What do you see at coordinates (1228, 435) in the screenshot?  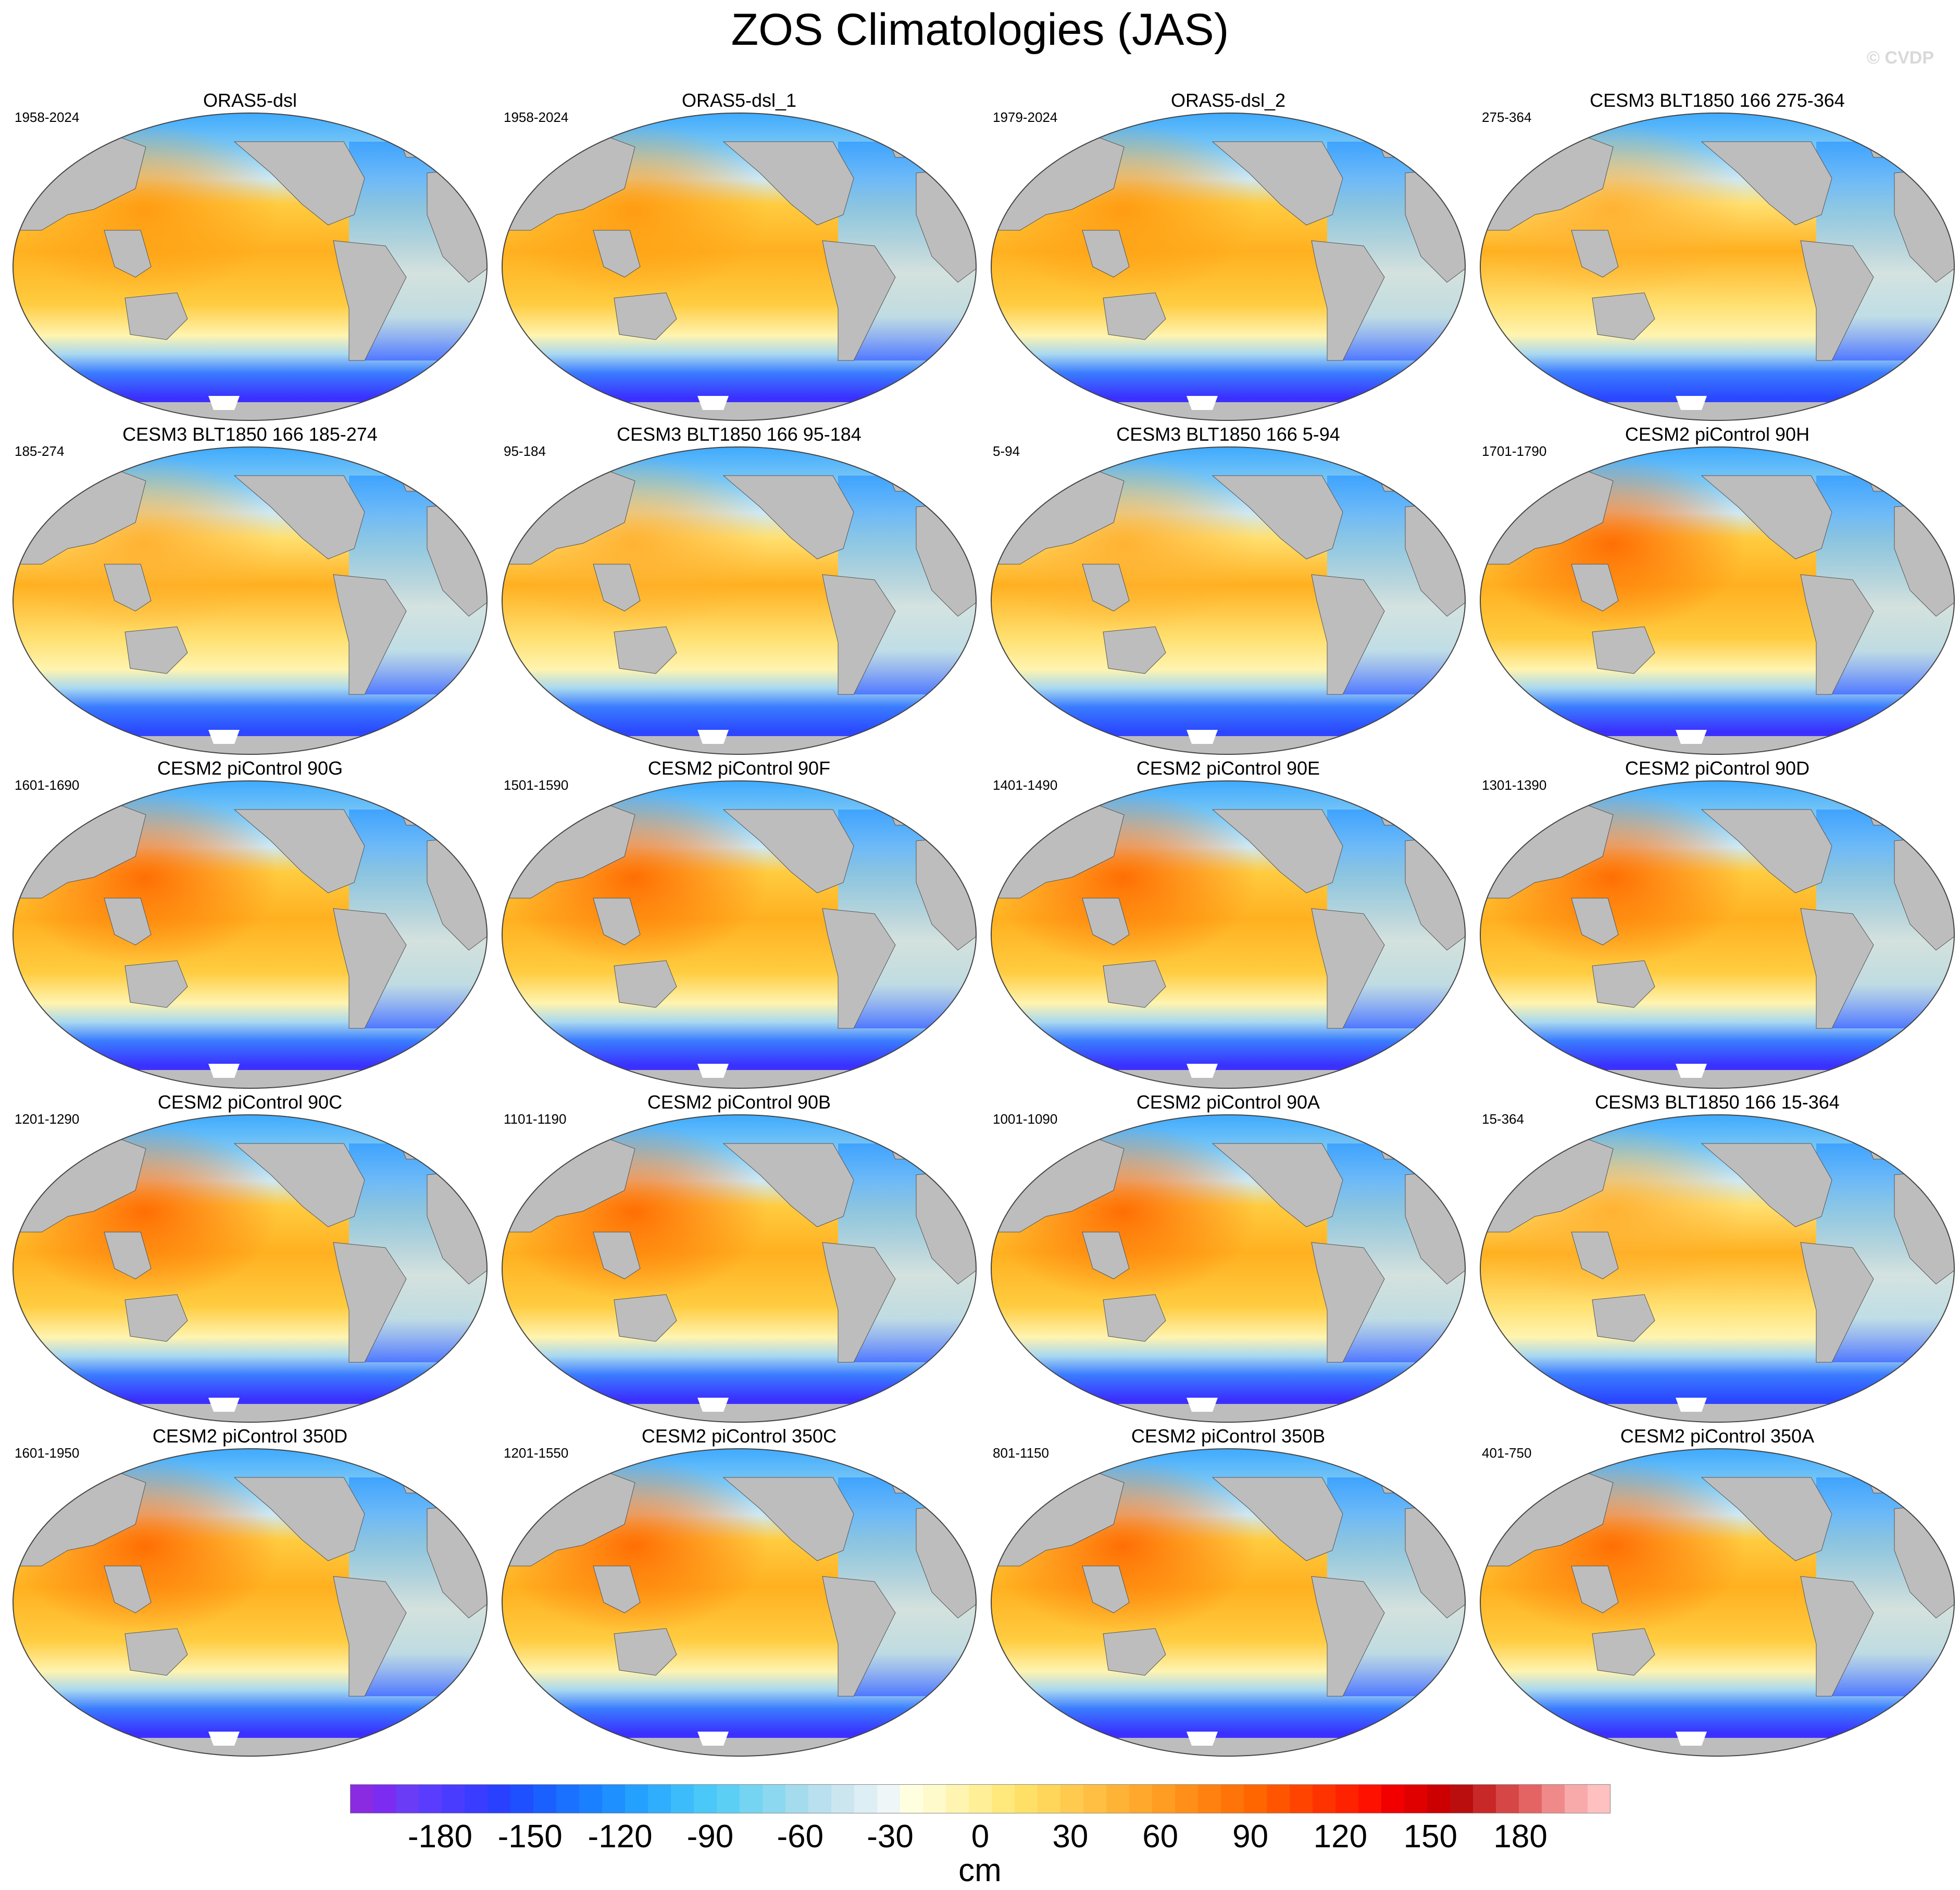 I see `panel-title: CESM3 BLT1850 166 5-94` at bounding box center [1228, 435].